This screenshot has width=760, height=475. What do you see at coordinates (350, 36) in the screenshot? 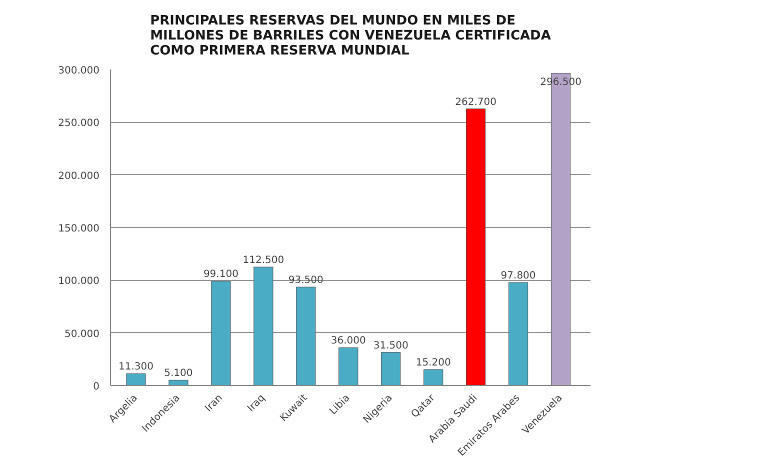
I see `chart-title: PRINCIPALES RESERVAS DEL MUNDO EN MILES DE MILLONES DE BARRILES CON VENEZUELA CERTIFICADA COMO PRIMERA RESERVA MUNDIAL` at bounding box center [350, 36].